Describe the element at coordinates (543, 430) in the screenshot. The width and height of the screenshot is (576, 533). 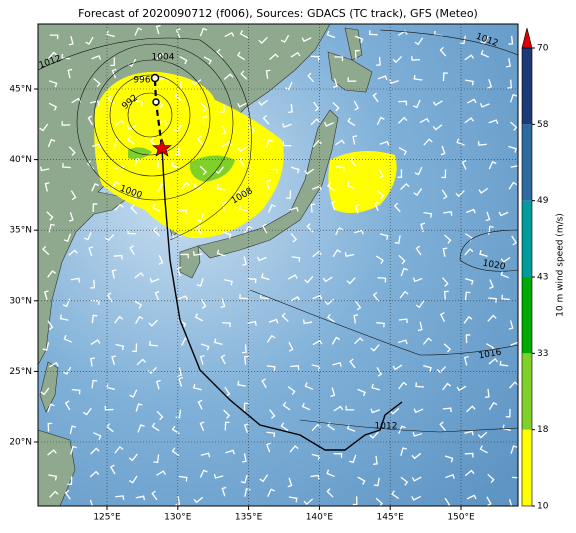
I see `colorbar-tick-label: 18` at that location.